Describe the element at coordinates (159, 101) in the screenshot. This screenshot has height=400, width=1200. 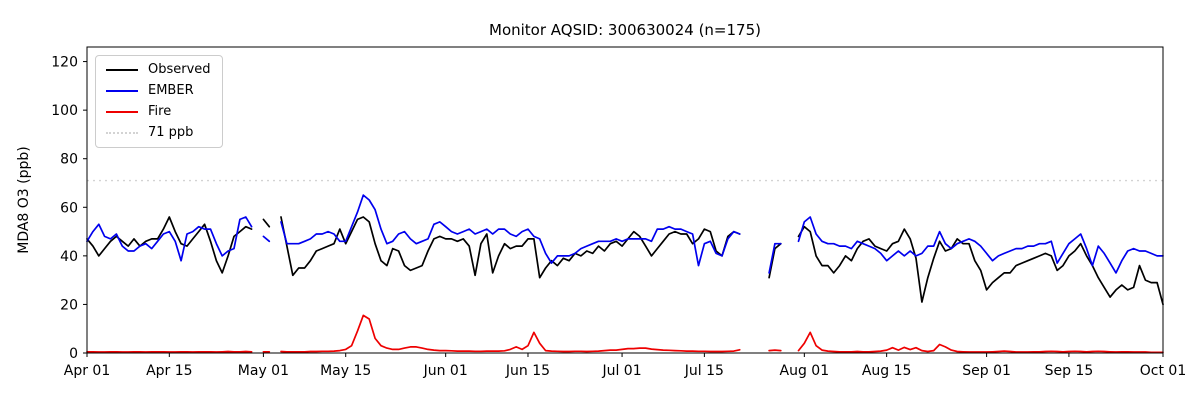
I see `legend: Observed EMBER Fire 71 ppb` at that location.